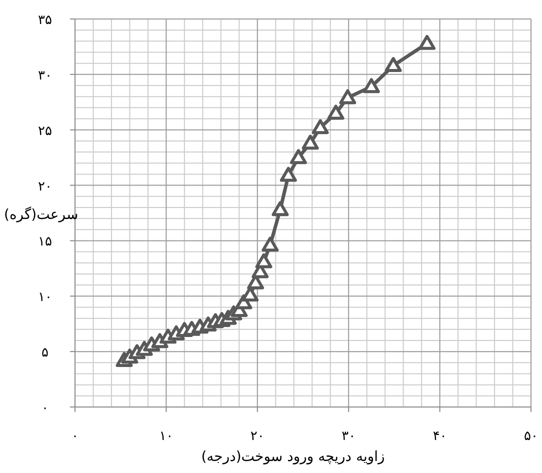 The height and width of the screenshot is (473, 542). Describe the element at coordinates (45, 353) in the screenshot. I see `y-tick-label: ۵` at that location.